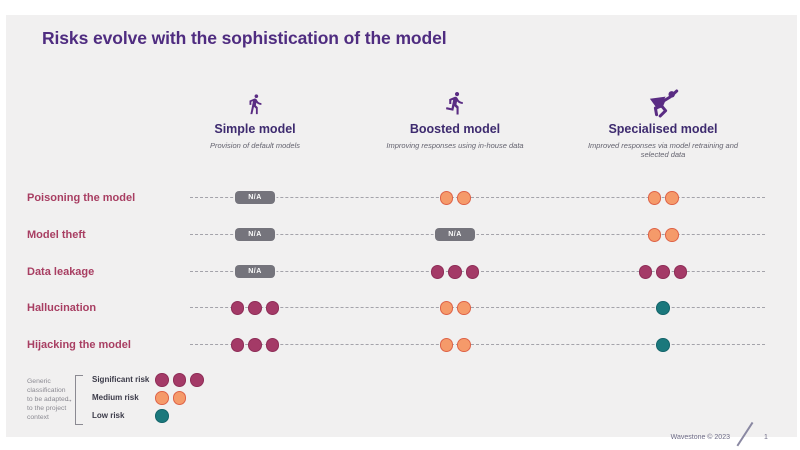  What do you see at coordinates (455, 145) in the screenshot?
I see `column-description: Improving responses using in-house data` at bounding box center [455, 145].